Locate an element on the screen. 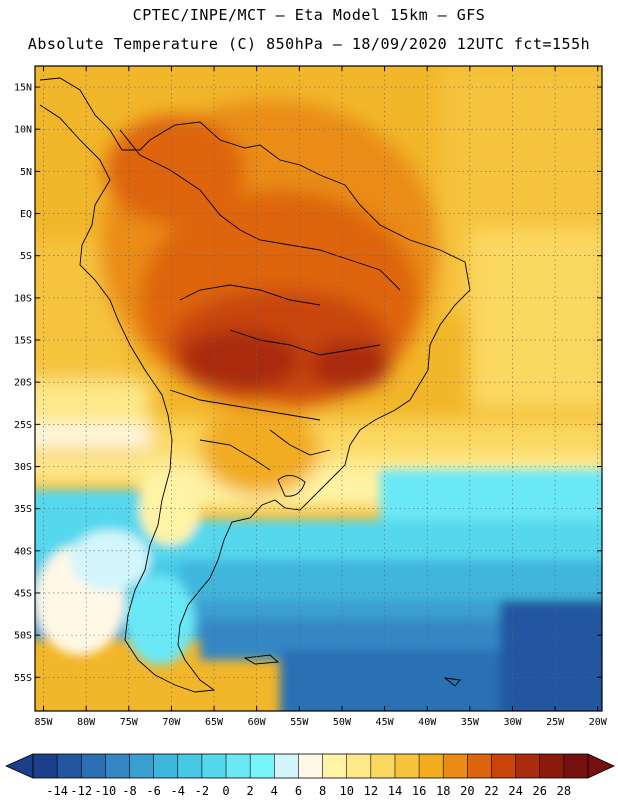  lat-tick-label: 30S is located at coordinates (23, 467).